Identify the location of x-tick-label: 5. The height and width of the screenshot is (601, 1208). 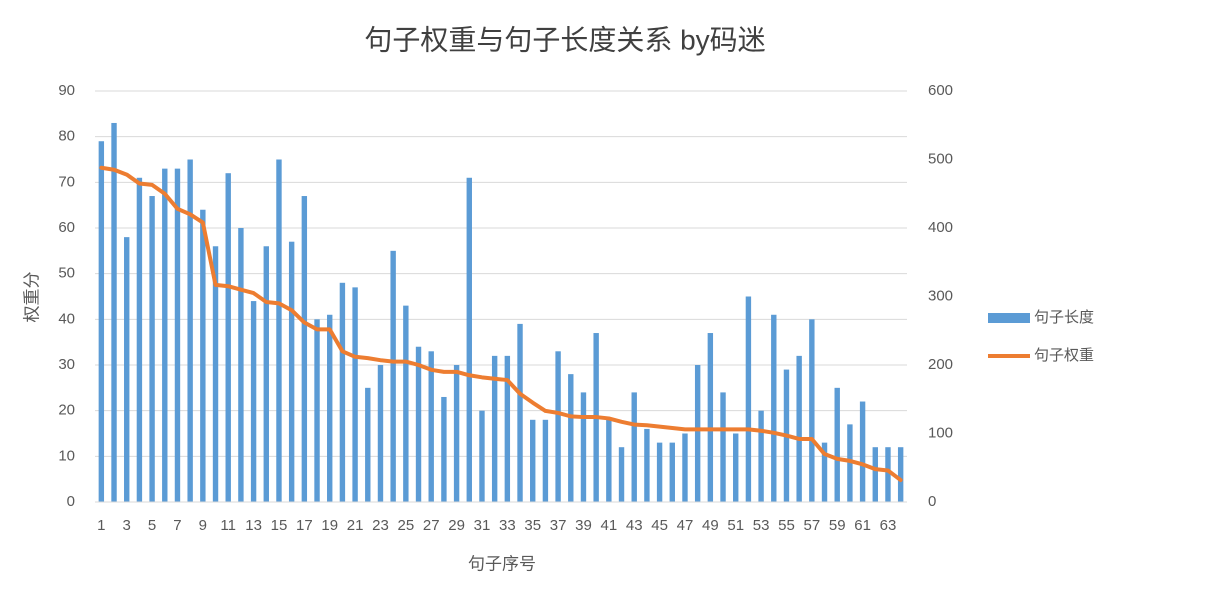
(152, 525).